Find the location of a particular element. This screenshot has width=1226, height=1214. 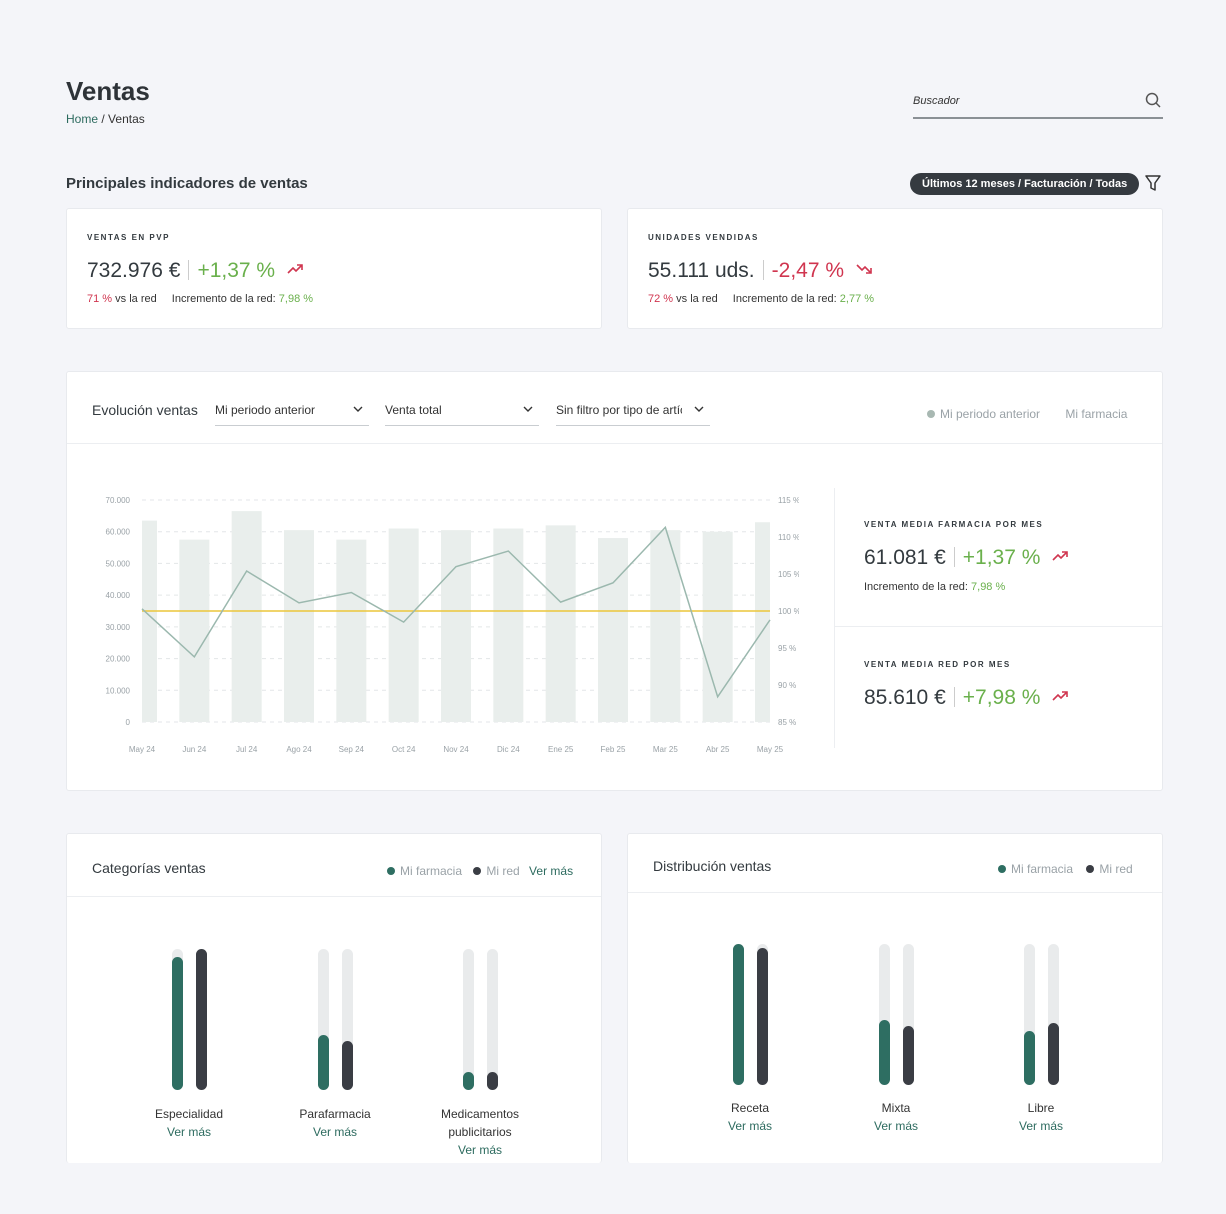

search-box is located at coordinates (1038, 103).